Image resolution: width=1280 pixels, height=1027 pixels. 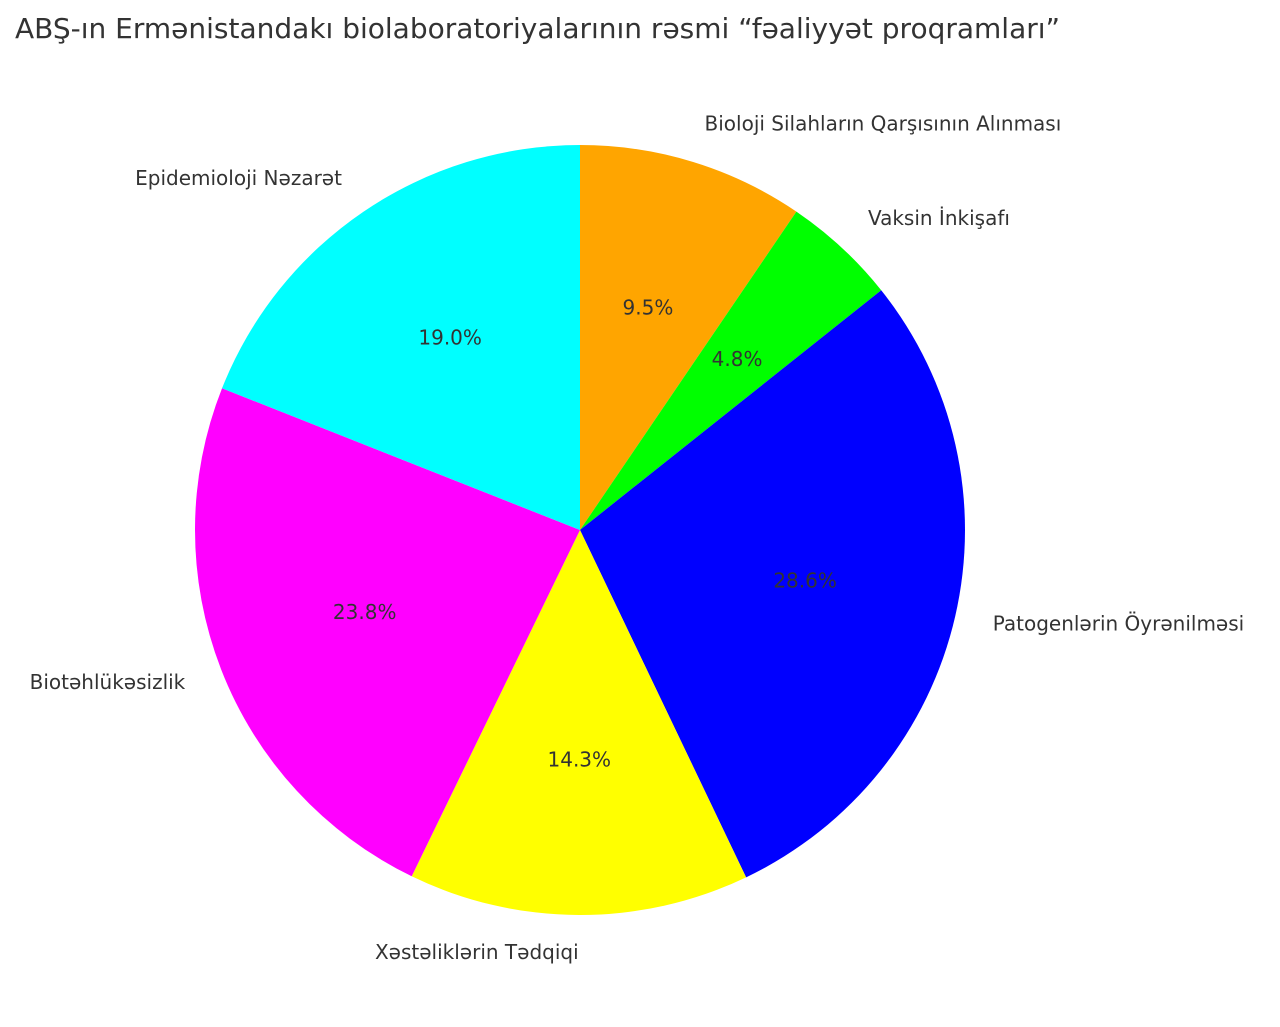 I want to click on value-label: 28.6%, so click(x=805, y=580).